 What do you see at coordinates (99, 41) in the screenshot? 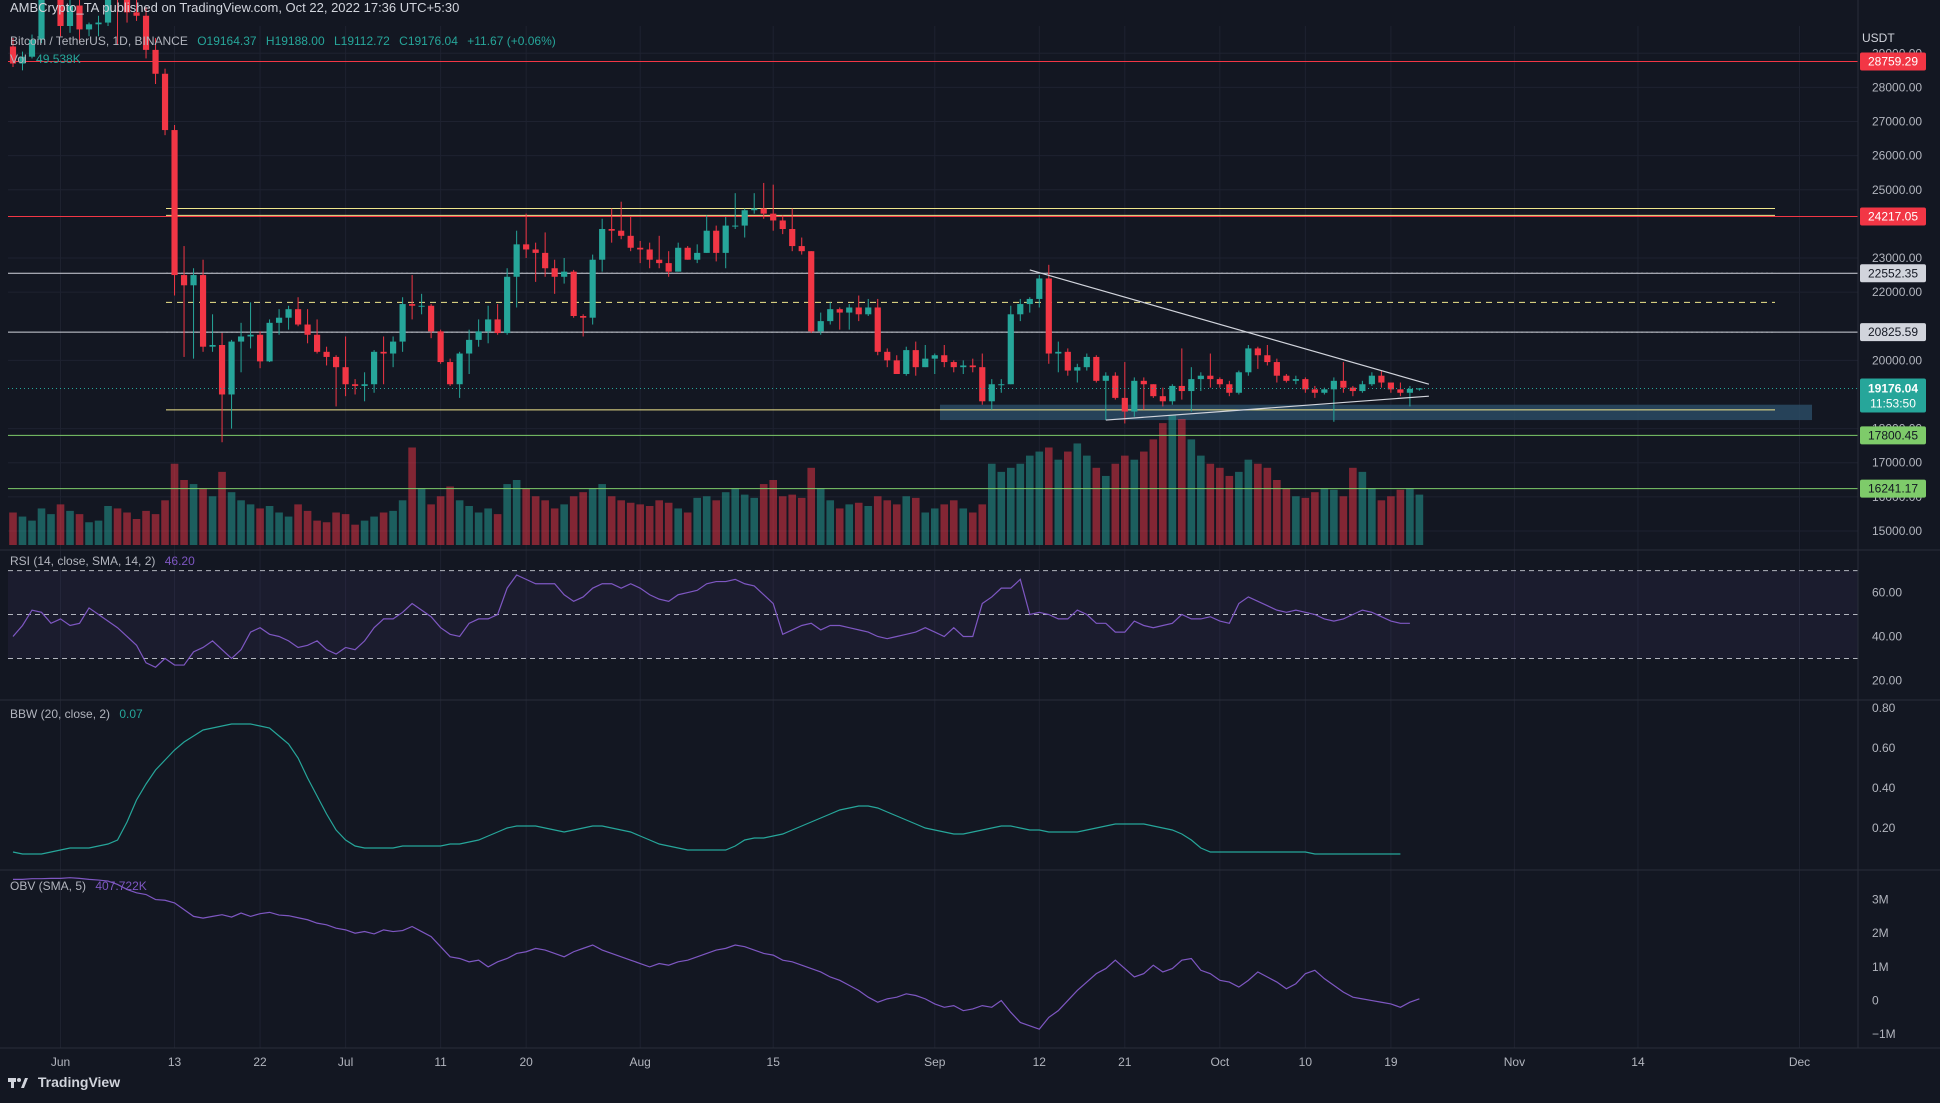
I see `symbol-name: Bitcoin / TetherUS, 1D, BINANCE` at bounding box center [99, 41].